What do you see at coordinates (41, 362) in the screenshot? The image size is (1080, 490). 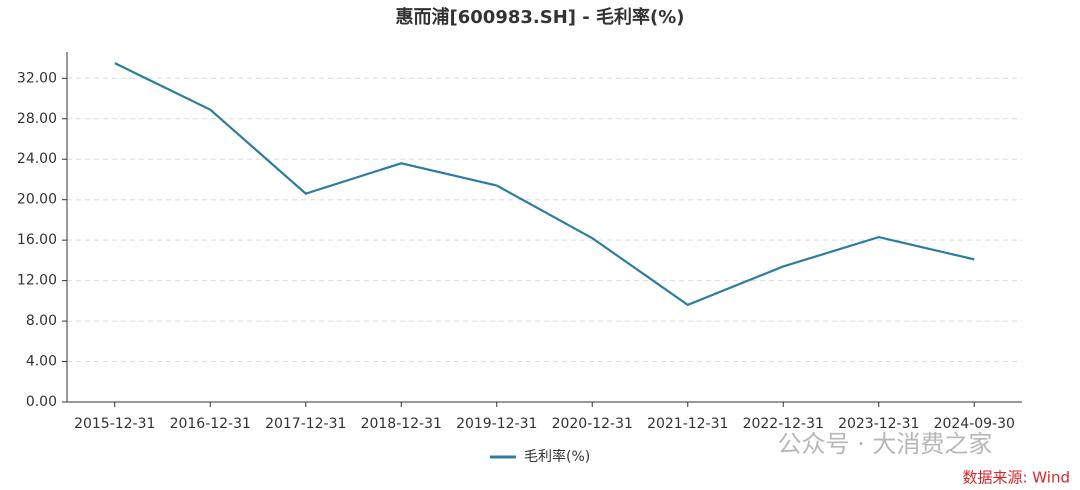 I see `y-tick-label: 4.00` at bounding box center [41, 362].